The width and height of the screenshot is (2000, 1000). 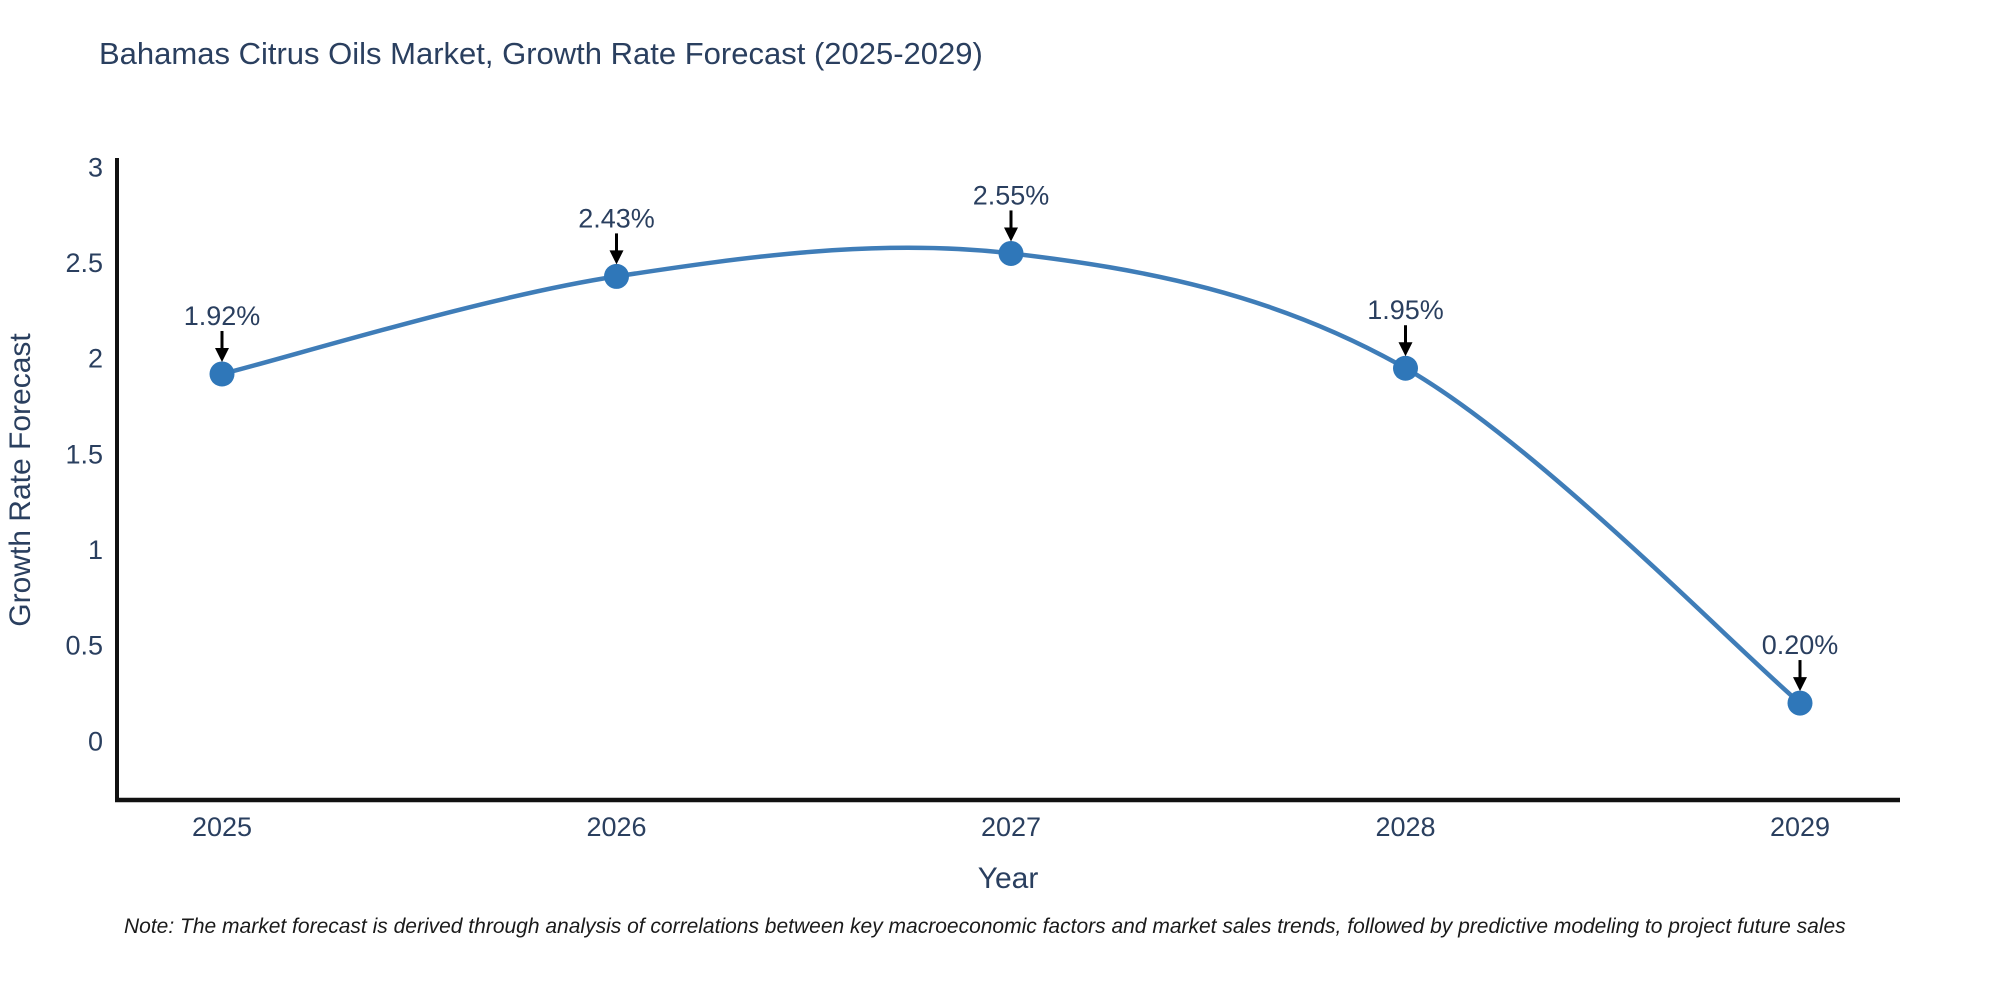 What do you see at coordinates (84, 263) in the screenshot?
I see `y-tick-label: 2.5` at bounding box center [84, 263].